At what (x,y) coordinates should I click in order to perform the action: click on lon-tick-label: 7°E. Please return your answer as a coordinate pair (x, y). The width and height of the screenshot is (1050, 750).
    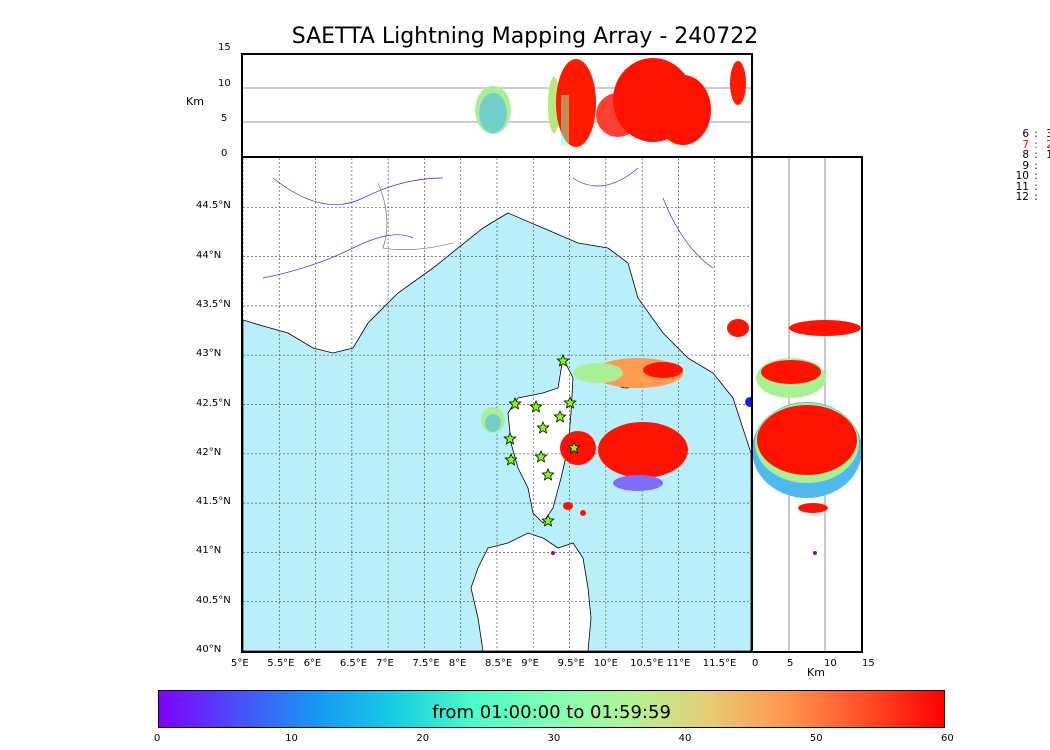
    Looking at the image, I should click on (385, 663).